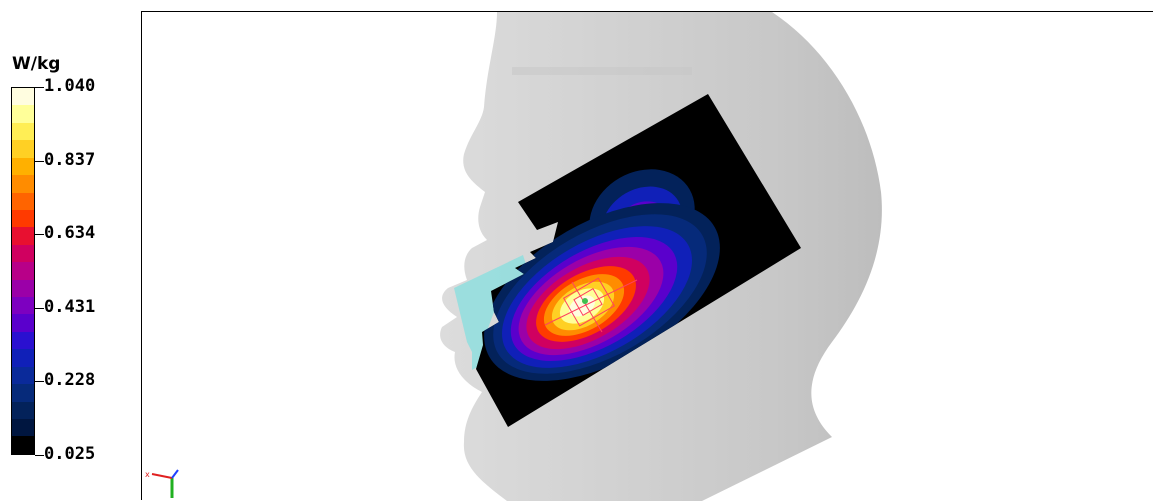  I want to click on svg-text: x, so click(147, 474).